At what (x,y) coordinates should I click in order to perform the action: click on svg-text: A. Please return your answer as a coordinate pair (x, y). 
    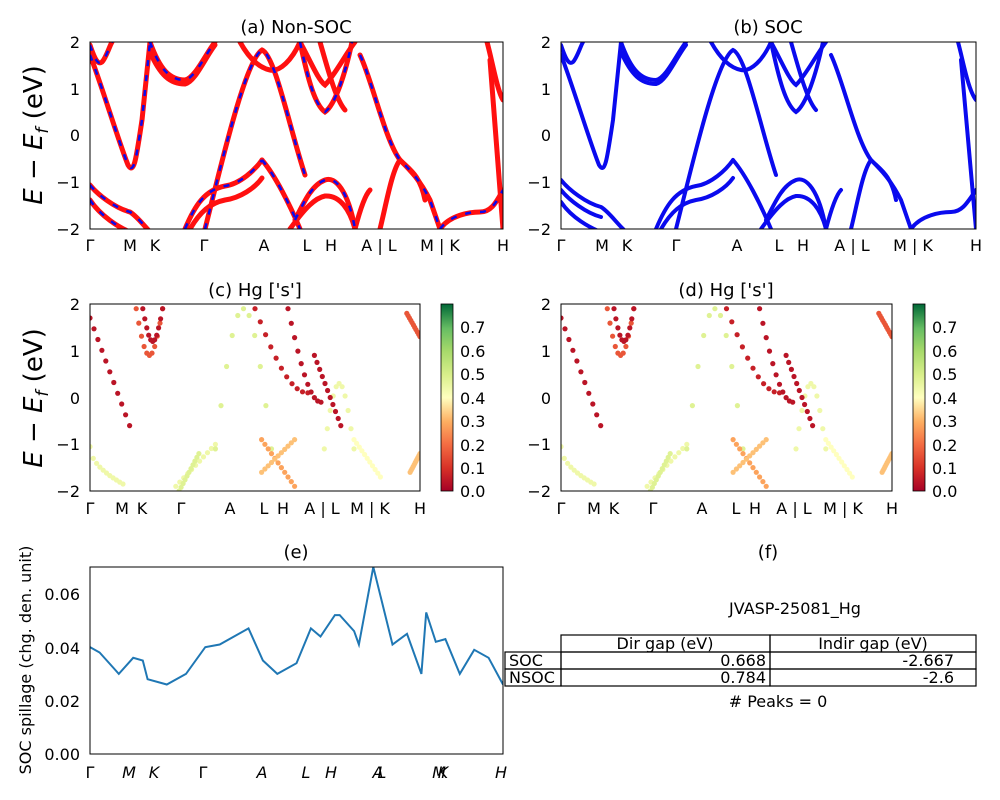
    Looking at the image, I should click on (737, 245).